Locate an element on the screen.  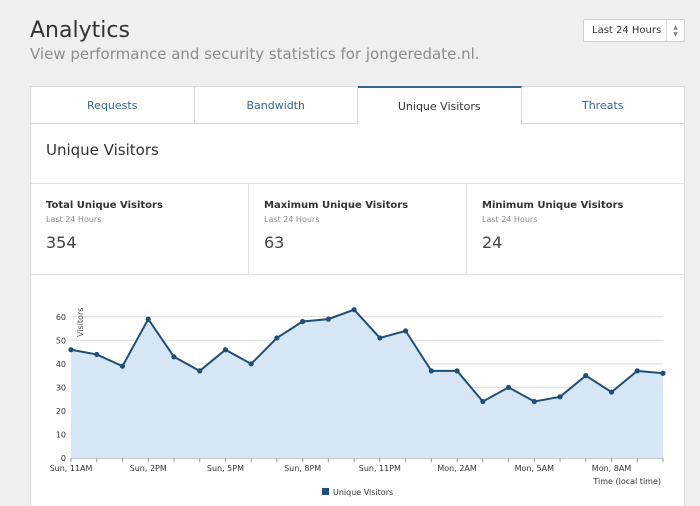
x-axis-label: Time (local time) is located at coordinates (626, 481).